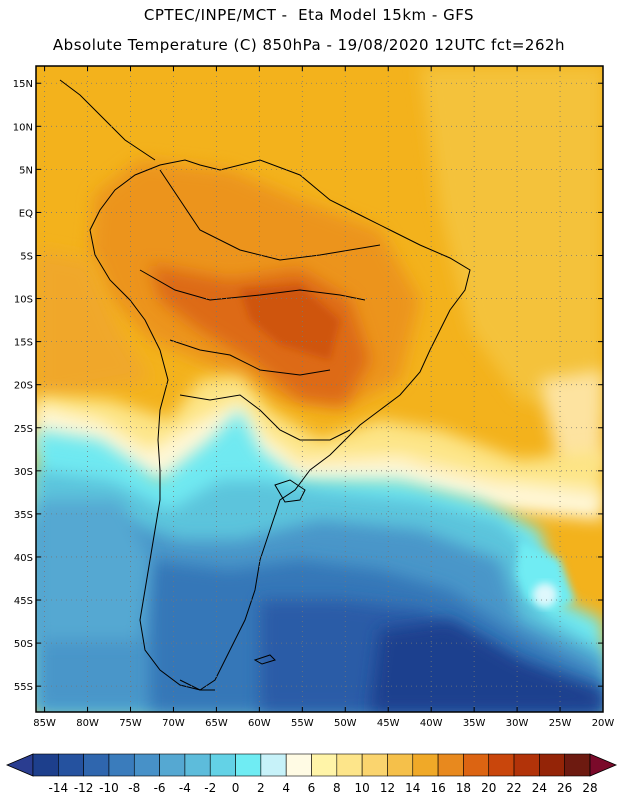  I want to click on colorbar-label: 14, so click(412, 788).